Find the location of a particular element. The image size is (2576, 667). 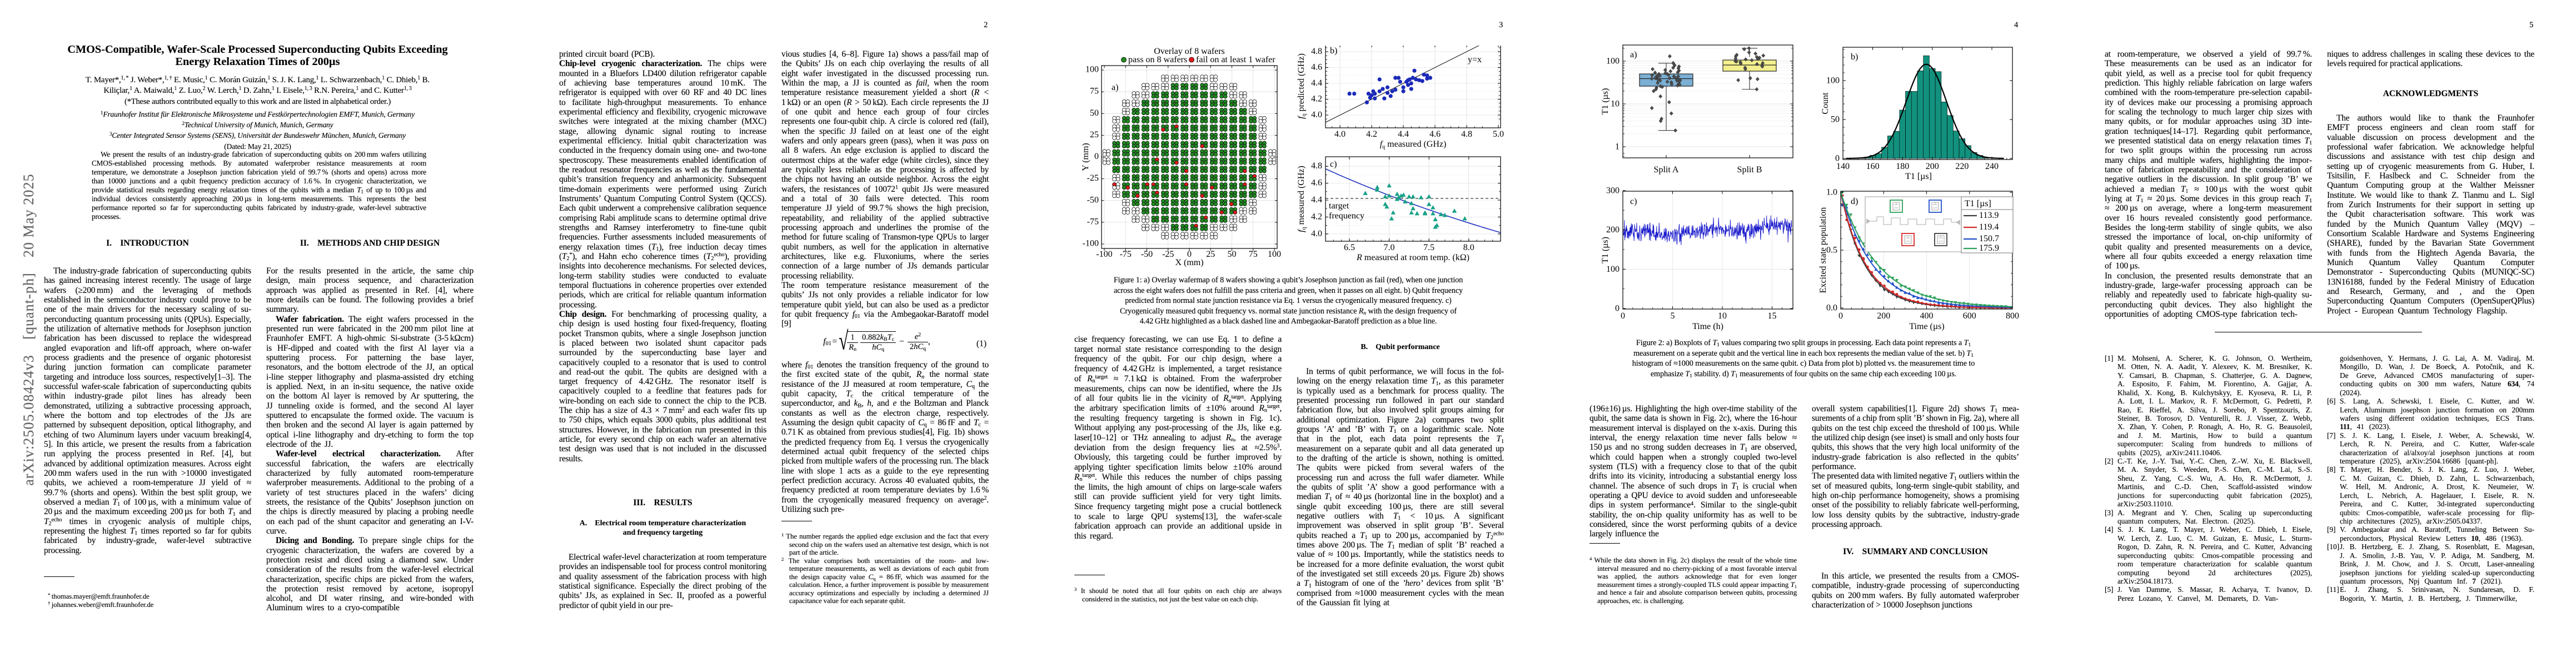

svg-text: 150.7 is located at coordinates (1989, 238).